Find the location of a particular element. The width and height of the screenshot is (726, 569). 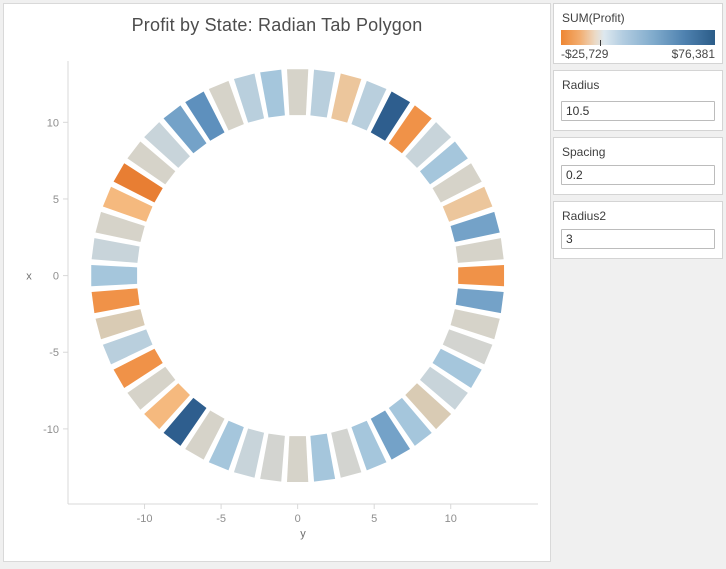

legend-gradient-bar is located at coordinates (638, 38).